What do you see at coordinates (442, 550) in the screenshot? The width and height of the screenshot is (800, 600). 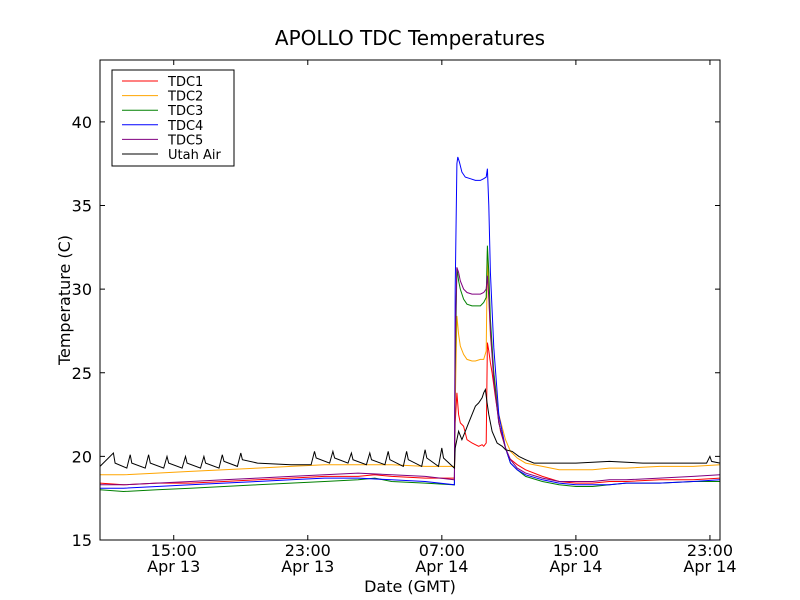 I see `x-tick-time-label: 07:00` at bounding box center [442, 550].